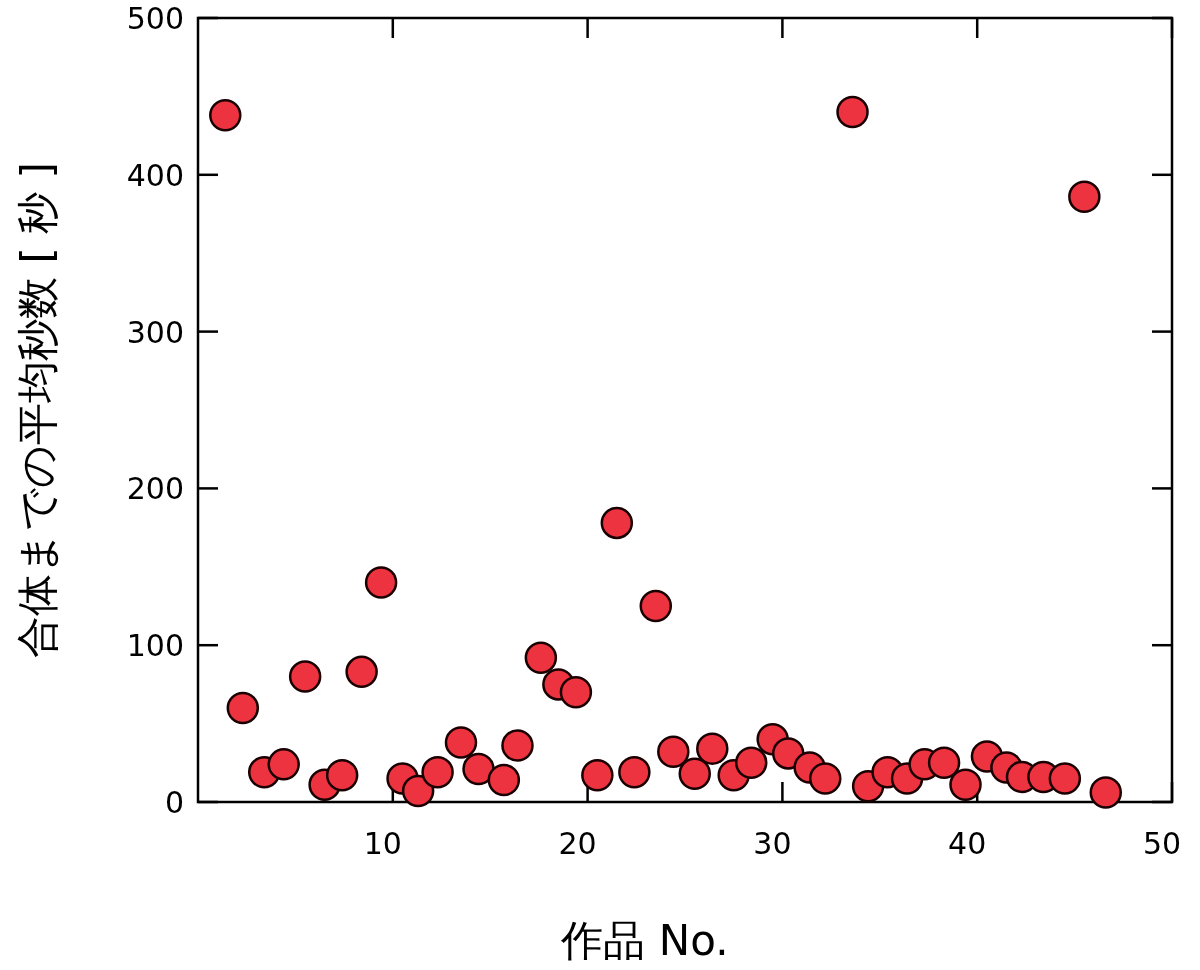 The height and width of the screenshot is (970, 1200). Describe the element at coordinates (155, 18) in the screenshot. I see `y-tick-label: 500` at that location.